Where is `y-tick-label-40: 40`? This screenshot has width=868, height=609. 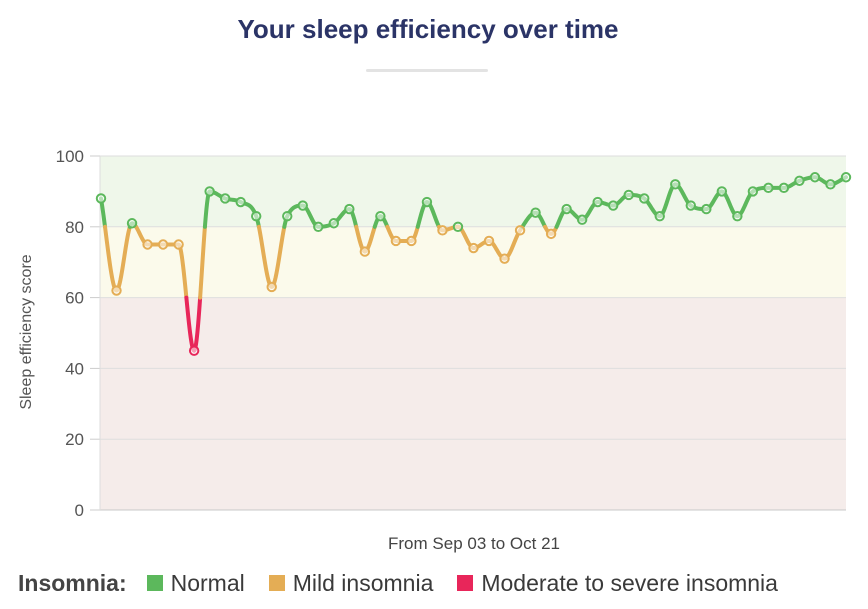
y-tick-label-40: 40 is located at coordinates (74, 368).